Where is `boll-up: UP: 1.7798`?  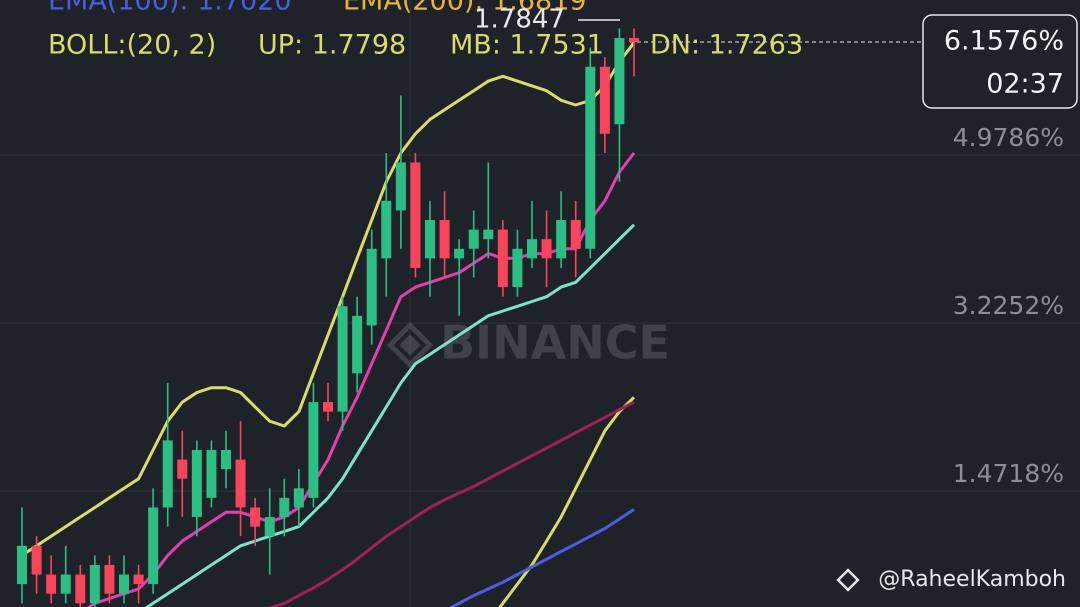
boll-up: UP: 1.7798 is located at coordinates (332, 45).